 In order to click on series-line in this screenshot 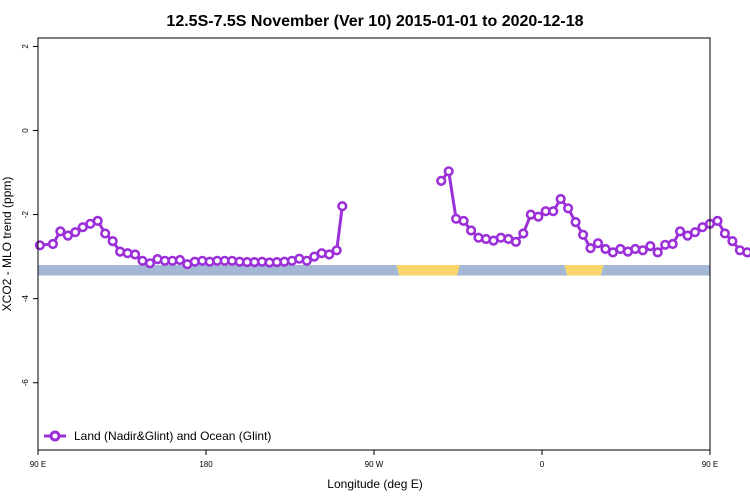, I will do `click(595, 211)`.